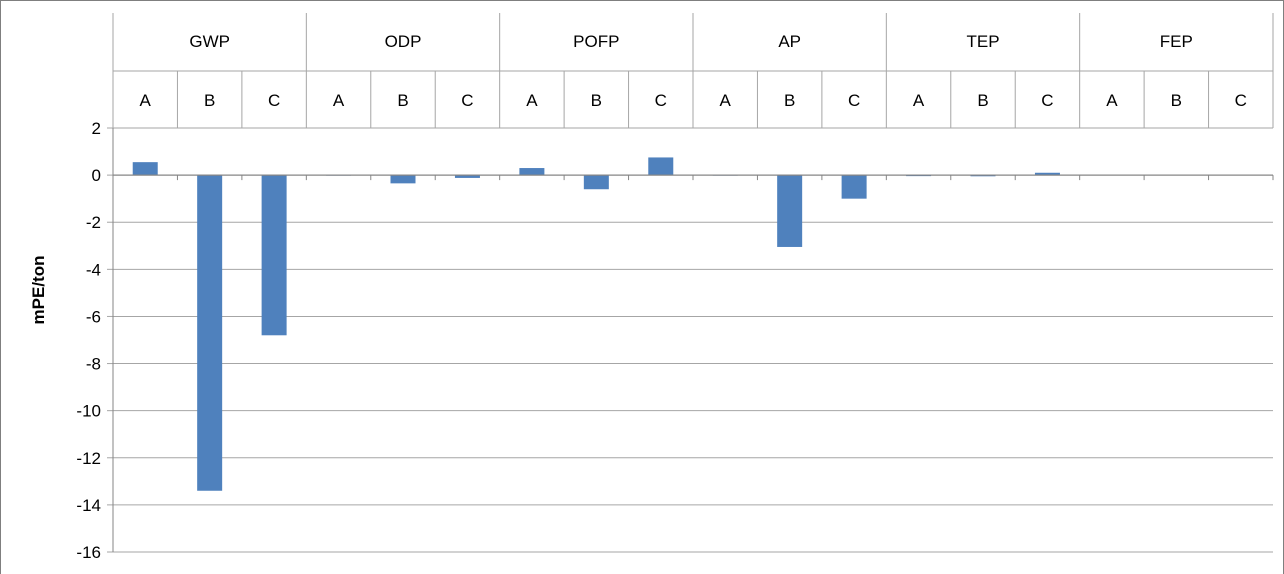 Image resolution: width=1284 pixels, height=574 pixels. I want to click on y-tick-label: 0, so click(96, 175).